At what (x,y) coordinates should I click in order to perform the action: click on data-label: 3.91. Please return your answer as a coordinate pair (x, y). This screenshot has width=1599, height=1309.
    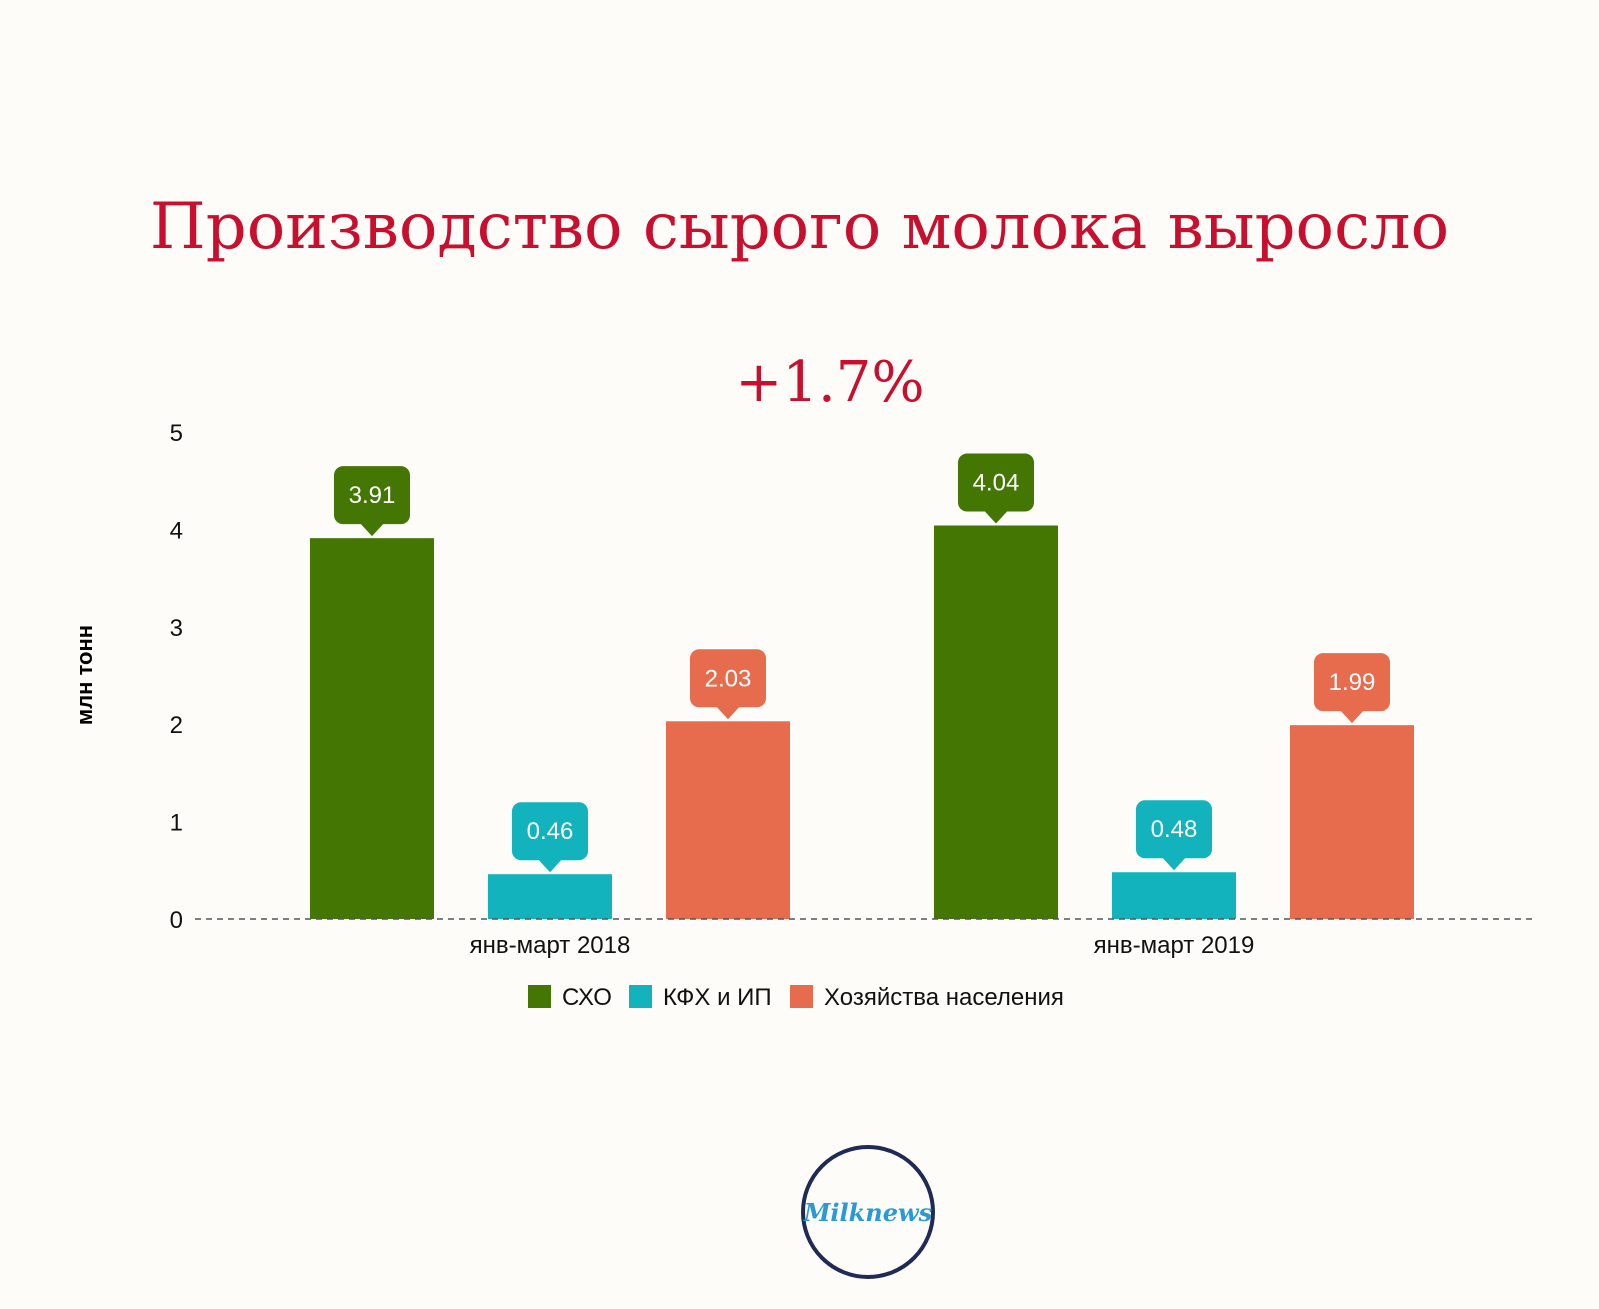
    Looking at the image, I should click on (372, 495).